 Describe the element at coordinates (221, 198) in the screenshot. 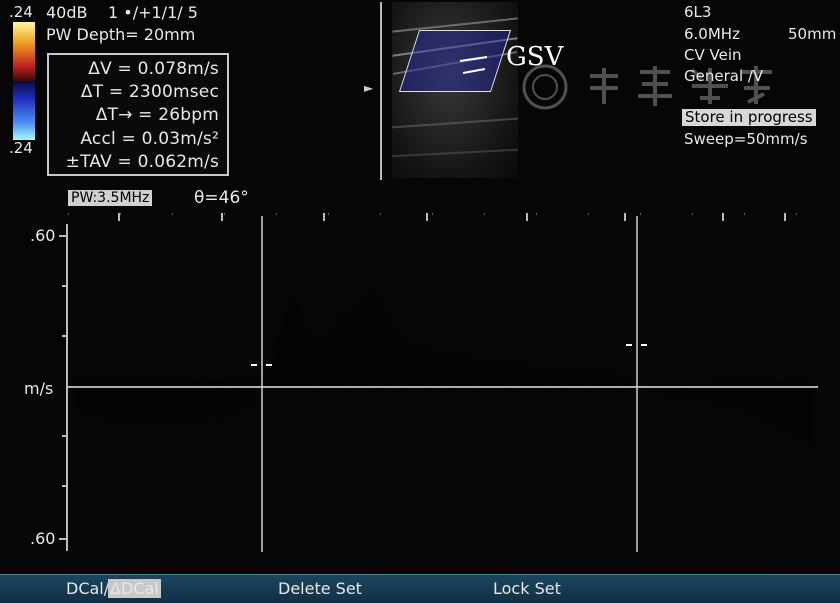

I see `angle-readout: θ=46°` at that location.